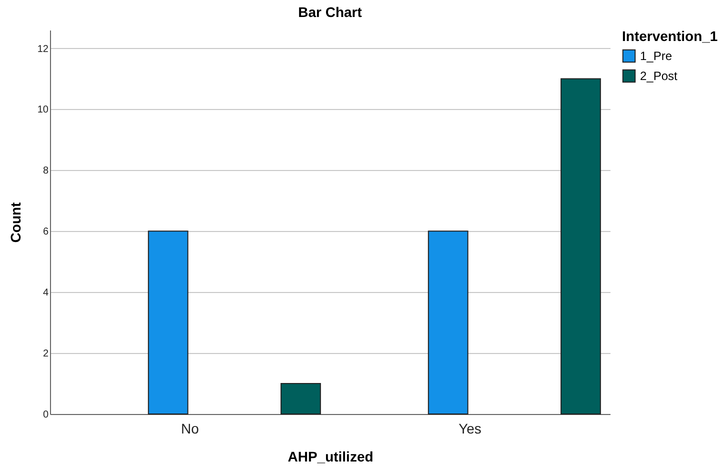 The width and height of the screenshot is (722, 468). What do you see at coordinates (45, 354) in the screenshot?
I see `y-tick-label: 2` at bounding box center [45, 354].